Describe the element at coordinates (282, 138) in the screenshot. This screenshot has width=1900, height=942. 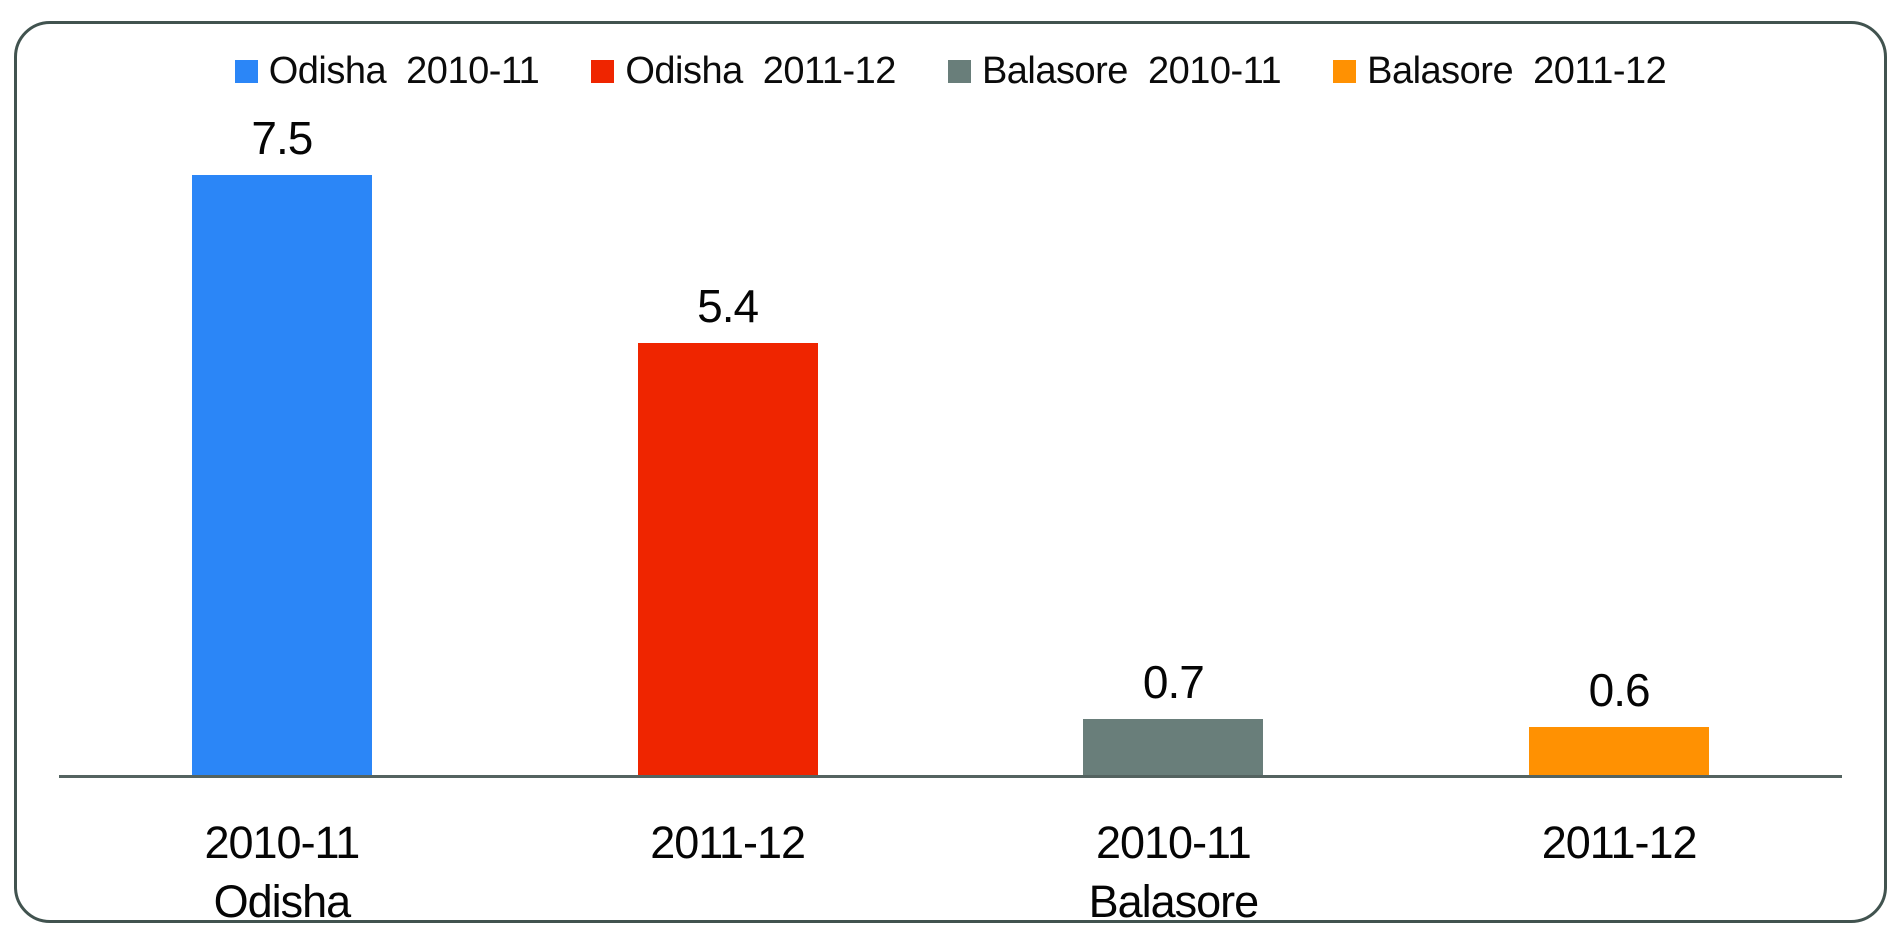
I see `bar-value-label: 7.5` at that location.